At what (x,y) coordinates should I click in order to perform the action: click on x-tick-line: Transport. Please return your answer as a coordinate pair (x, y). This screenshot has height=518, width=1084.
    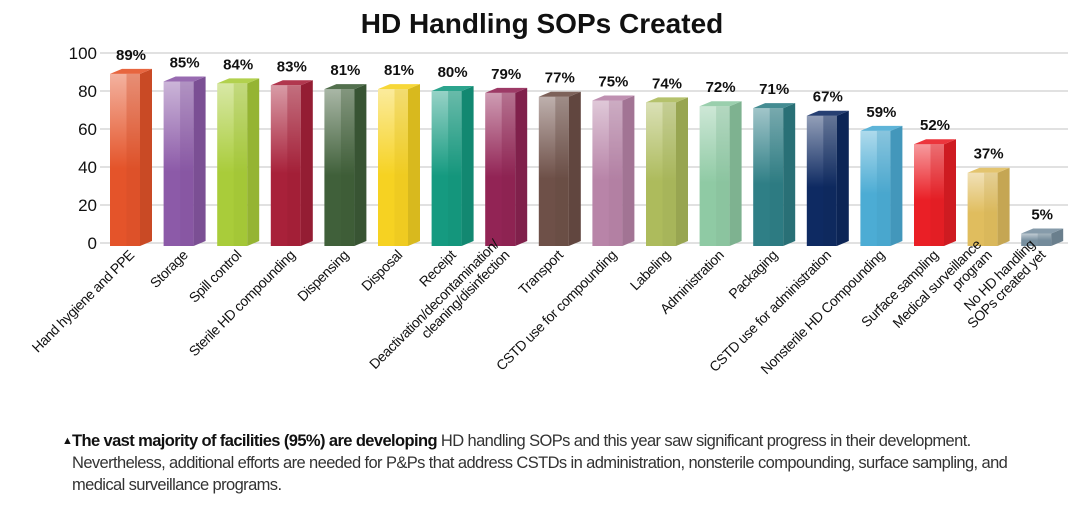
    Looking at the image, I should click on (540, 271).